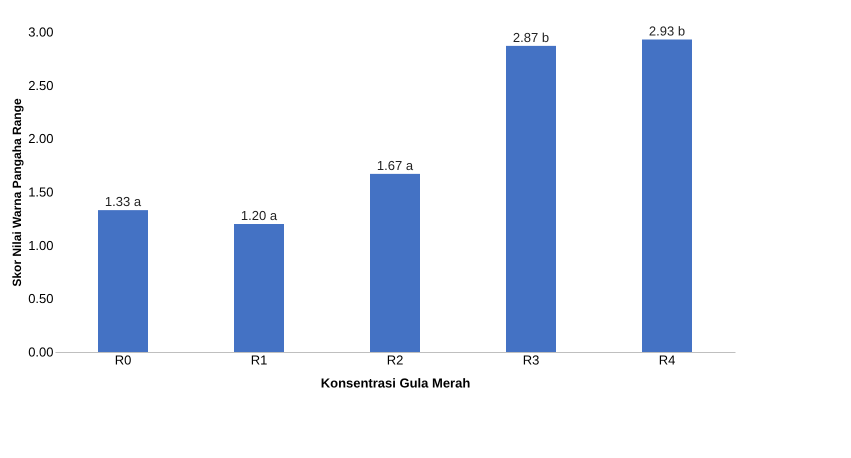 The width and height of the screenshot is (851, 458). Describe the element at coordinates (395, 165) in the screenshot. I see `data-label: 1.67 a` at that location.